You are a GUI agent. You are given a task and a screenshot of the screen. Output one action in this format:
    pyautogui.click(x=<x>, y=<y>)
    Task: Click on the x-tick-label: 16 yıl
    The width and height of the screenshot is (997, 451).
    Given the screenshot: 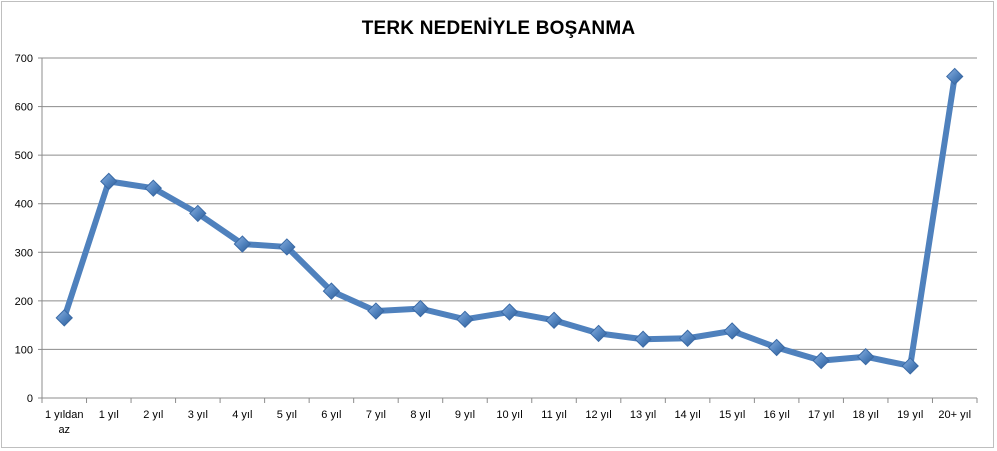 What is the action you would take?
    pyautogui.click(x=776, y=415)
    